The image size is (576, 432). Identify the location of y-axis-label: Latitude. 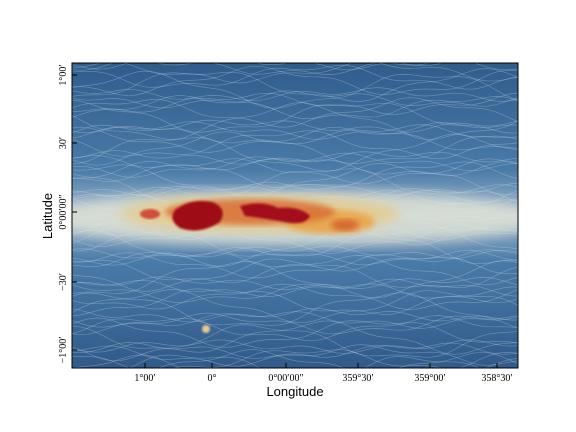
(47, 216).